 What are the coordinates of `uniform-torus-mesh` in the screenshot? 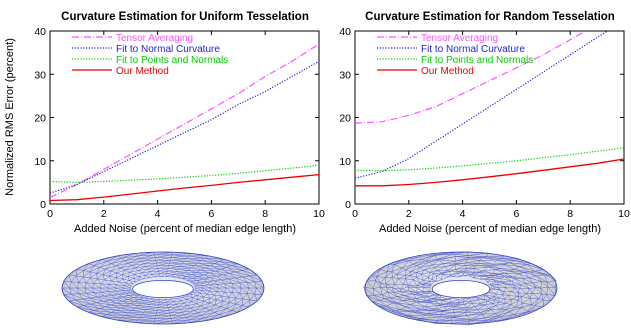 It's located at (163, 288).